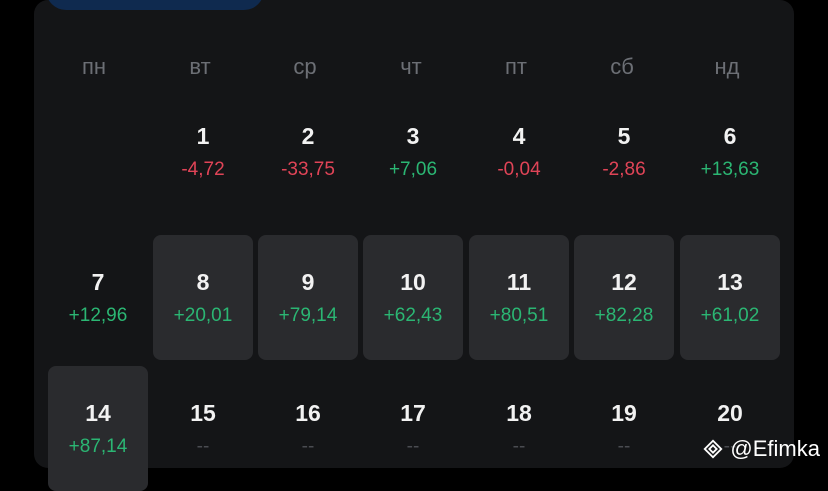  Describe the element at coordinates (730, 412) in the screenshot. I see `day-number: 20` at that location.